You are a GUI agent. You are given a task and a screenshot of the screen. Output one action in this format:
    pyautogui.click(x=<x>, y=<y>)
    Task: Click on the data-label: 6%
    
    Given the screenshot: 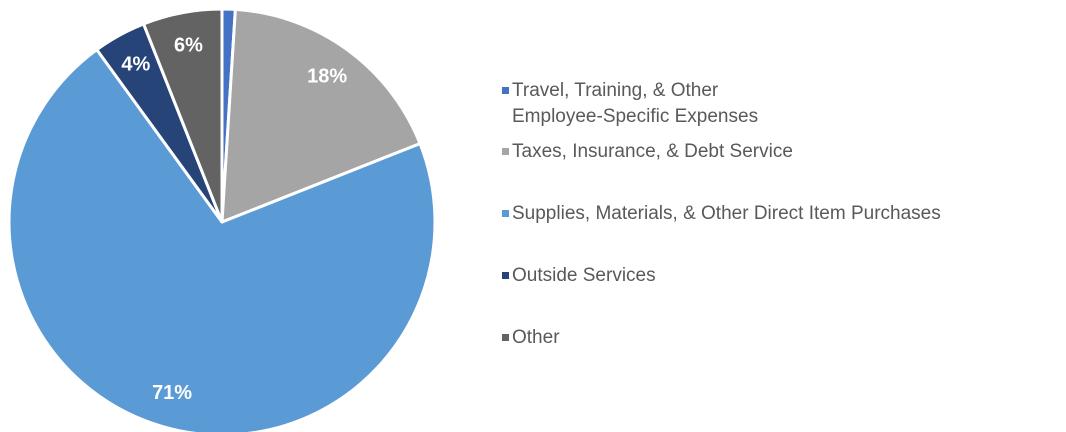 What is the action you would take?
    pyautogui.click(x=188, y=46)
    